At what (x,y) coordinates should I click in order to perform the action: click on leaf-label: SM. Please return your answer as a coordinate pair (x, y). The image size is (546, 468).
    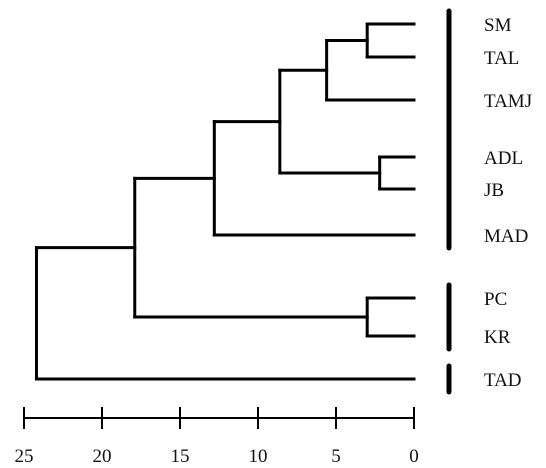
    Looking at the image, I should click on (498, 25).